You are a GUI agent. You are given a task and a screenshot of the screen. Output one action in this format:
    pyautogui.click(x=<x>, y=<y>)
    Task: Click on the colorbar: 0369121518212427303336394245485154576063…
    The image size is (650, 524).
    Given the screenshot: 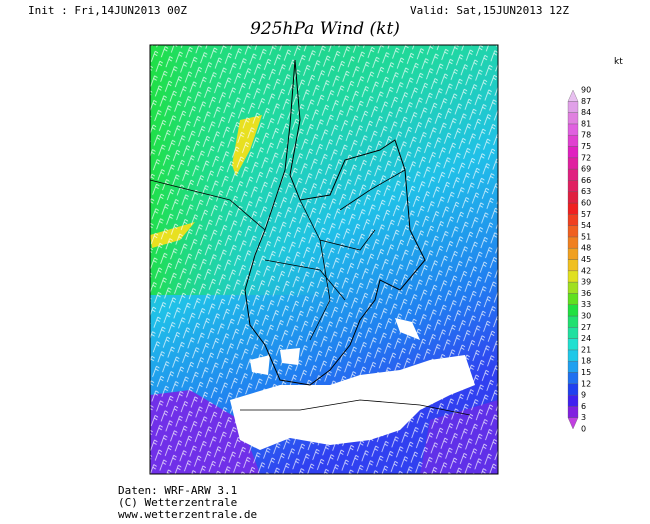 What is the action you would take?
    pyautogui.click(x=579, y=260)
    